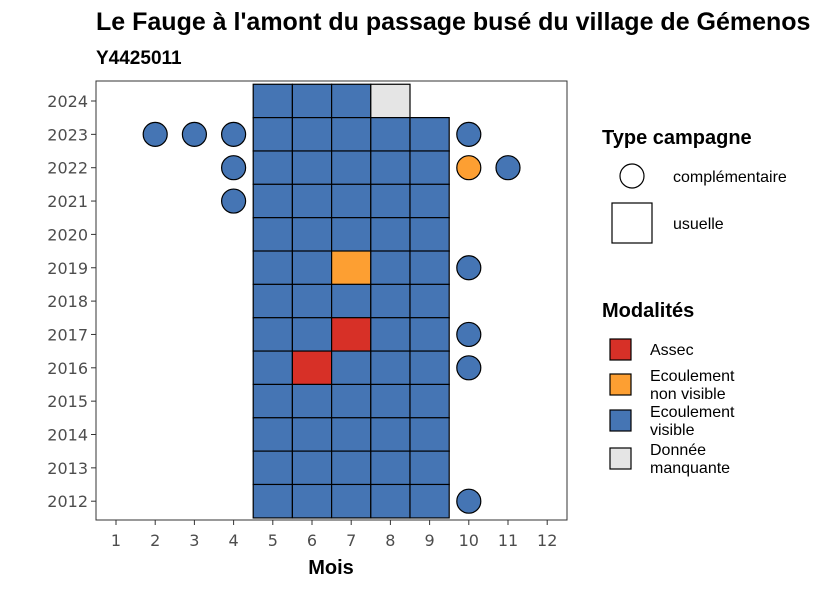 The height and width of the screenshot is (590, 826). Describe the element at coordinates (730, 177) in the screenshot. I see `legend-type-label: complémentaire` at that location.